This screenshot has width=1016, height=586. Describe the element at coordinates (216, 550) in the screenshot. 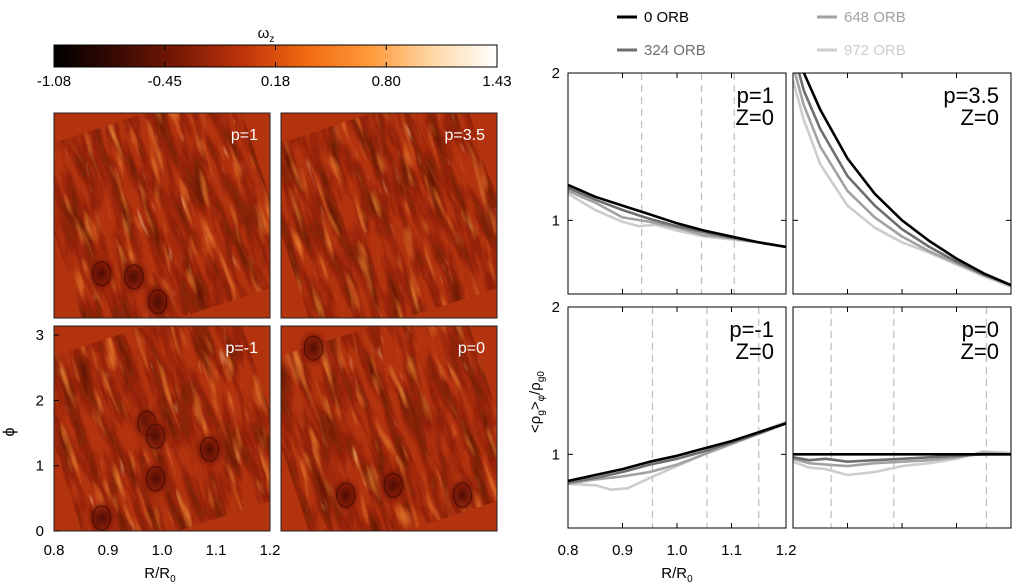

I see `map-xtick-label: 1.1` at that location.